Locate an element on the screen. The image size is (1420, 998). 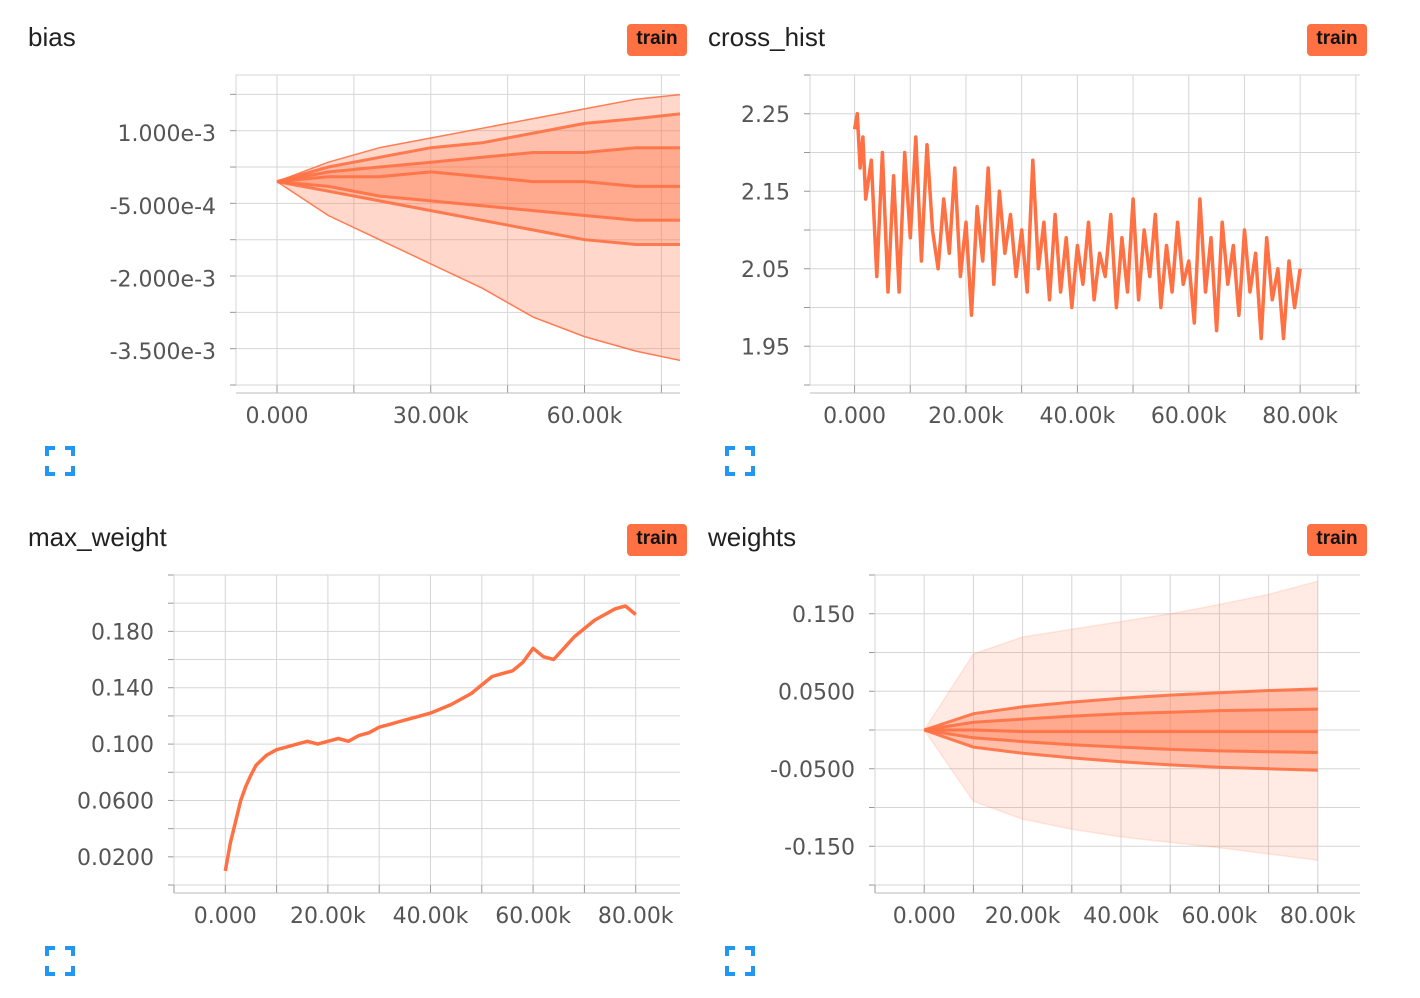
y-tick-label: -0.0500 is located at coordinates (812, 770).